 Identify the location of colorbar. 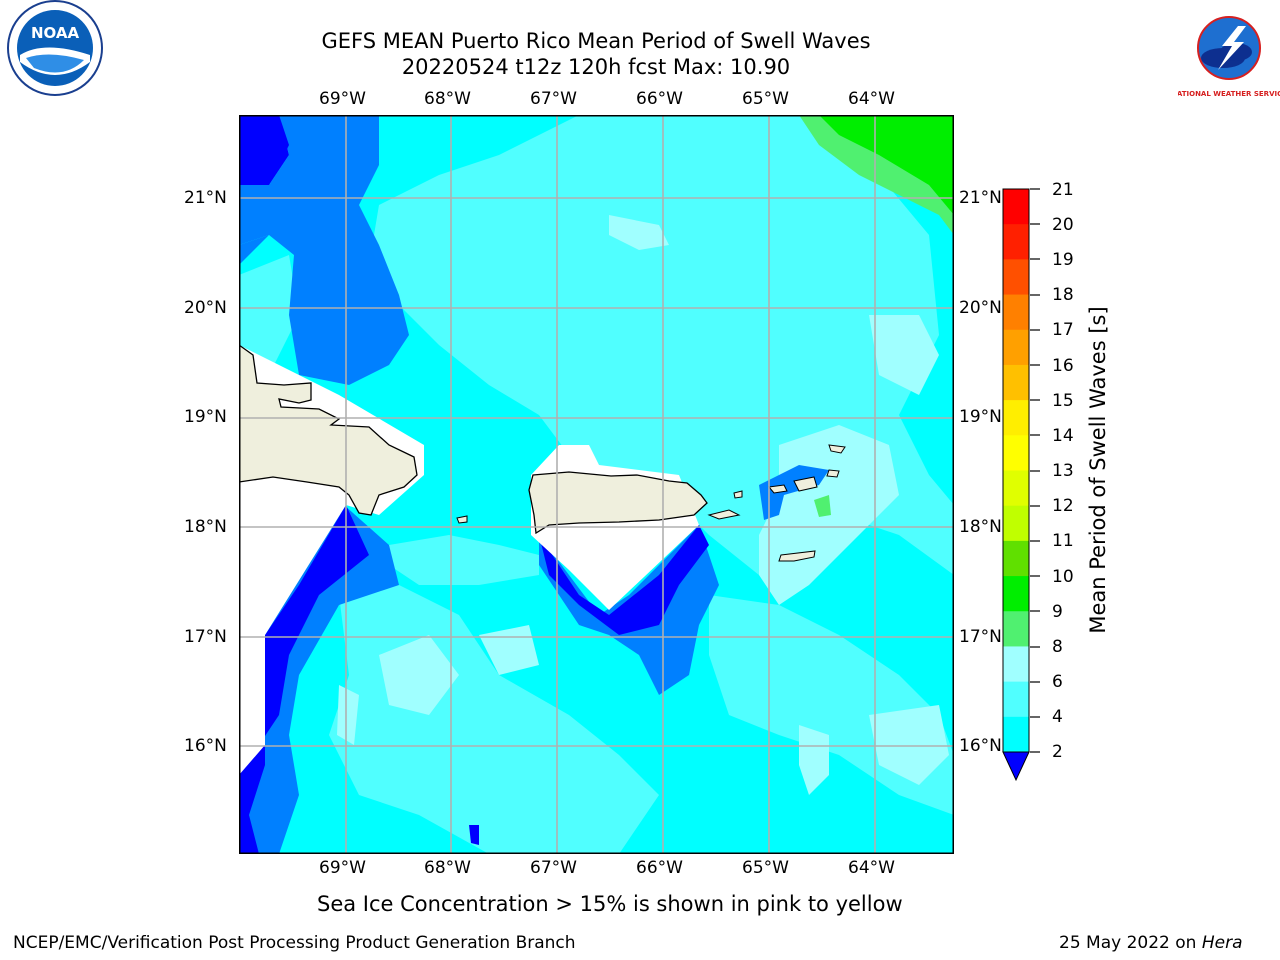
(1016, 485).